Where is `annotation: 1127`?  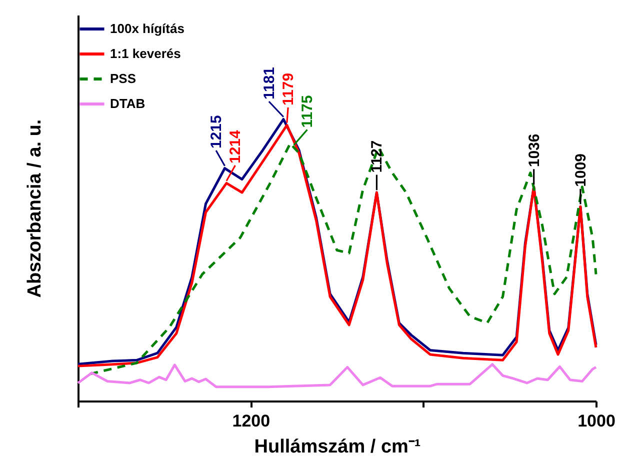 annotation: 1127 is located at coordinates (377, 156).